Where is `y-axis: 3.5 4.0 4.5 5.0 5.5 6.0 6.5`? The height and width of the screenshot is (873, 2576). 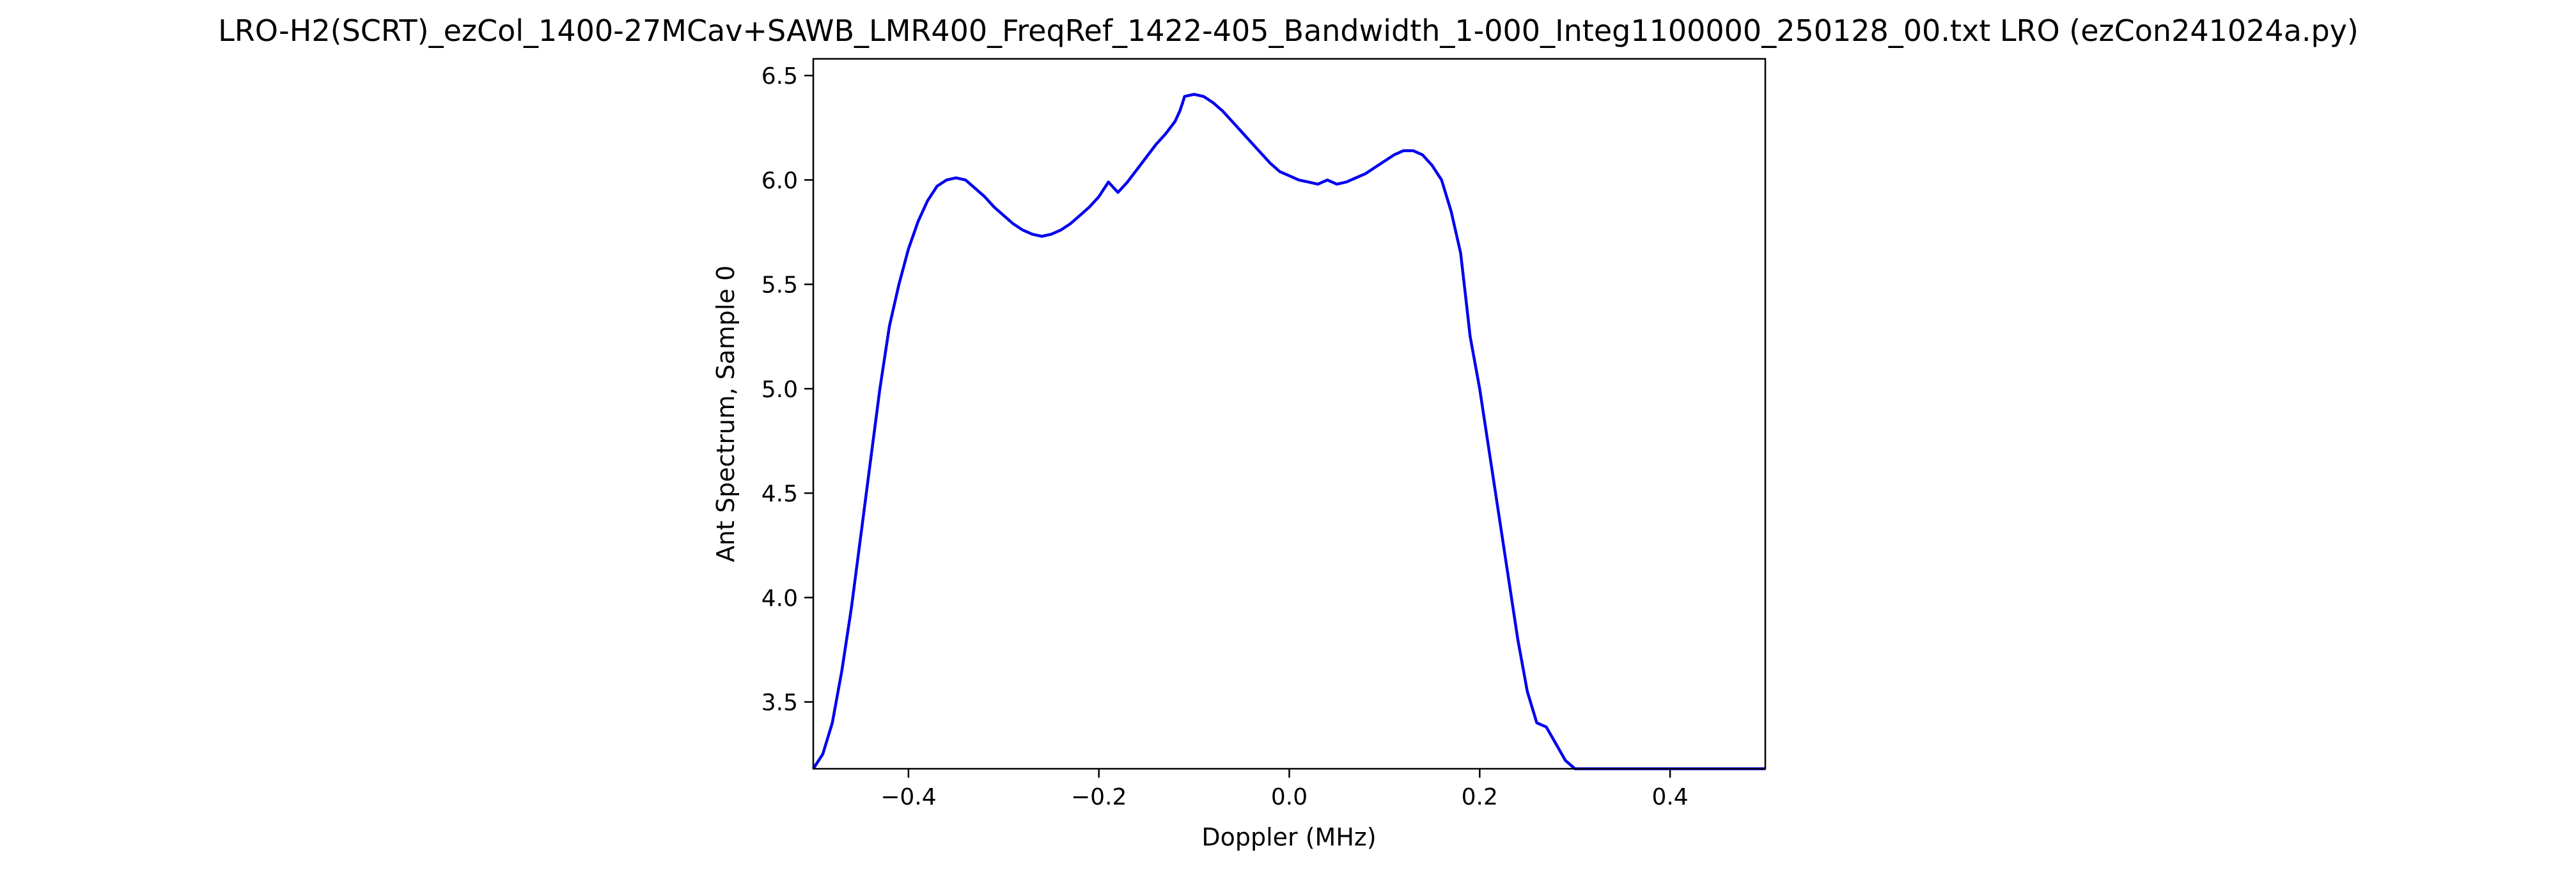 y-axis: 3.5 4.0 4.5 5.0 5.5 6.0 6.5 is located at coordinates (787, 389).